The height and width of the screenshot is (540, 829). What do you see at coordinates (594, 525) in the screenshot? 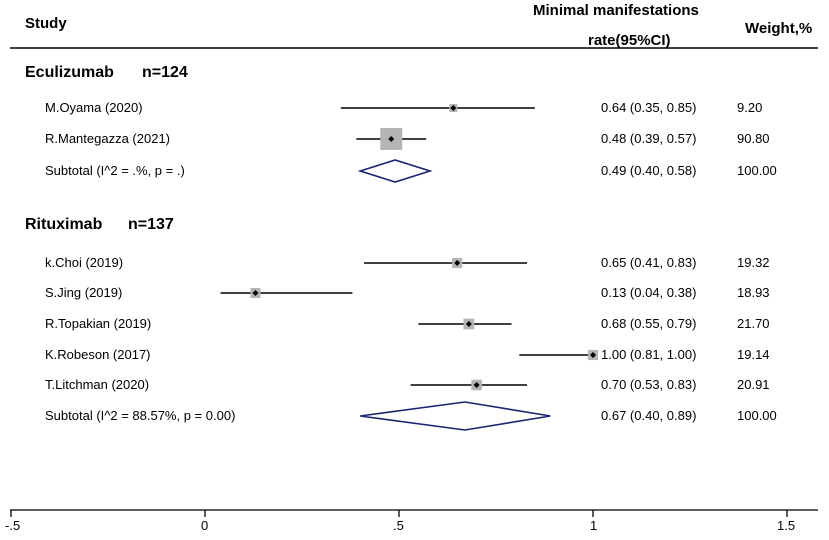
I see `x-tick-label: 1` at bounding box center [594, 525].